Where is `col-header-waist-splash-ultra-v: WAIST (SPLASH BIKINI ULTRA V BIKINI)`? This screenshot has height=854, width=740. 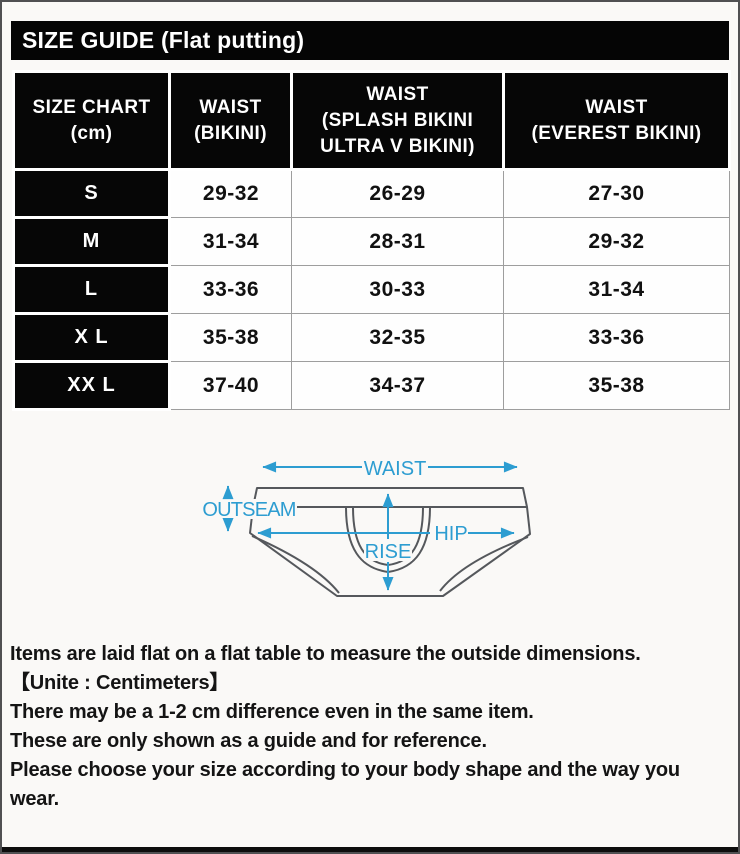
col-header-waist-splash-ultra-v: WAIST (SPLASH BIKINI ULTRA V BIKINI) is located at coordinates (397, 120).